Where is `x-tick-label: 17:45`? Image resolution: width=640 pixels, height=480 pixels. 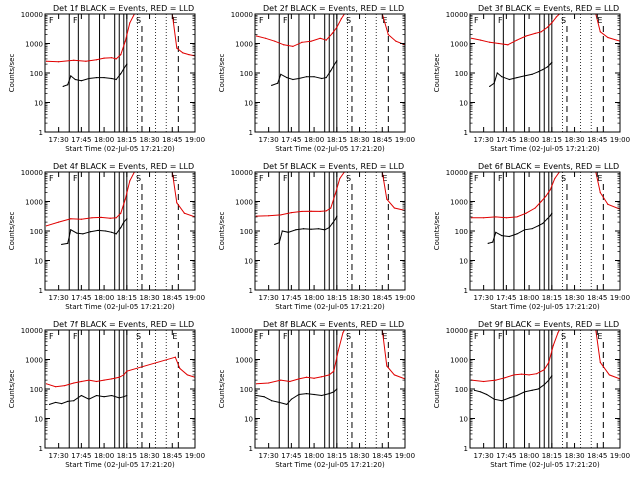 x-tick-label: 17:45 is located at coordinates (506, 298).